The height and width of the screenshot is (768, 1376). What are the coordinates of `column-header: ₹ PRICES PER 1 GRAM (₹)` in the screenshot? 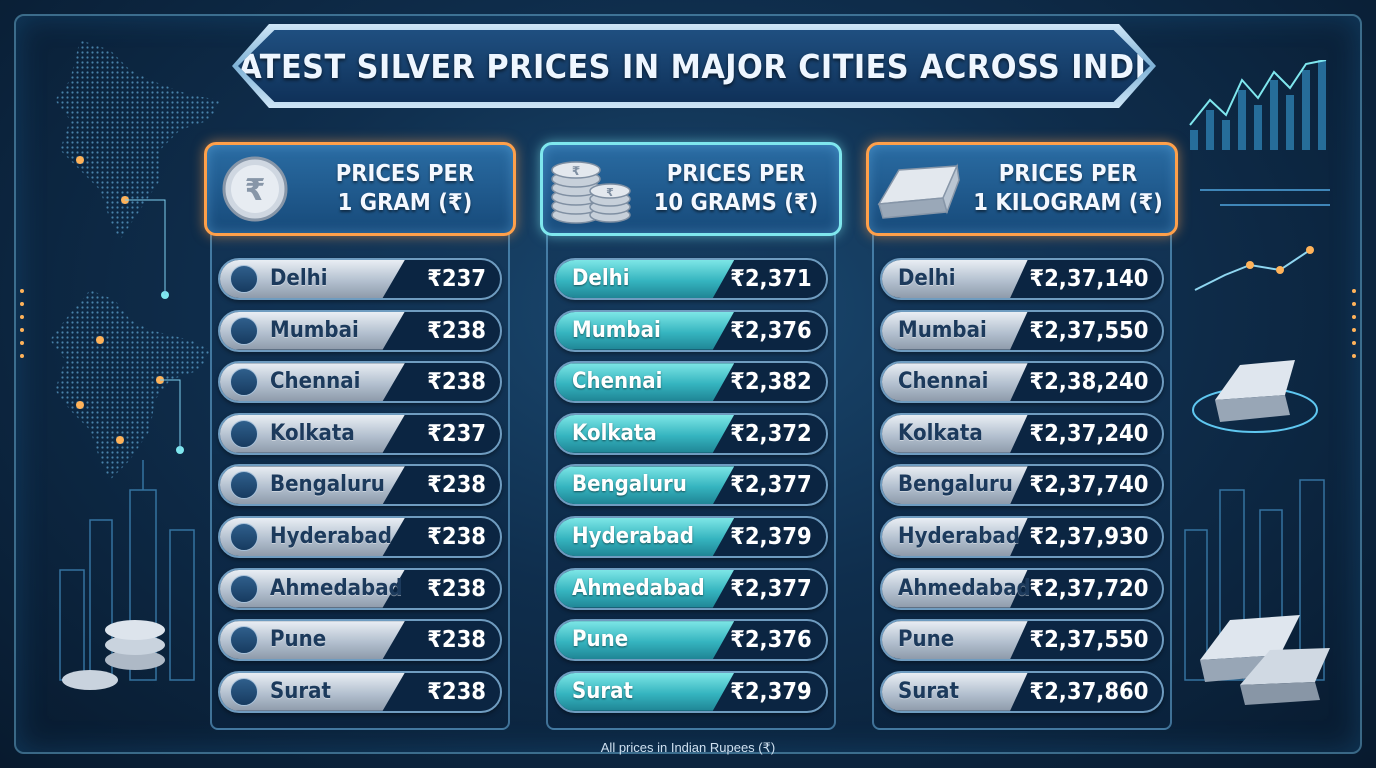 It's located at (360, 189).